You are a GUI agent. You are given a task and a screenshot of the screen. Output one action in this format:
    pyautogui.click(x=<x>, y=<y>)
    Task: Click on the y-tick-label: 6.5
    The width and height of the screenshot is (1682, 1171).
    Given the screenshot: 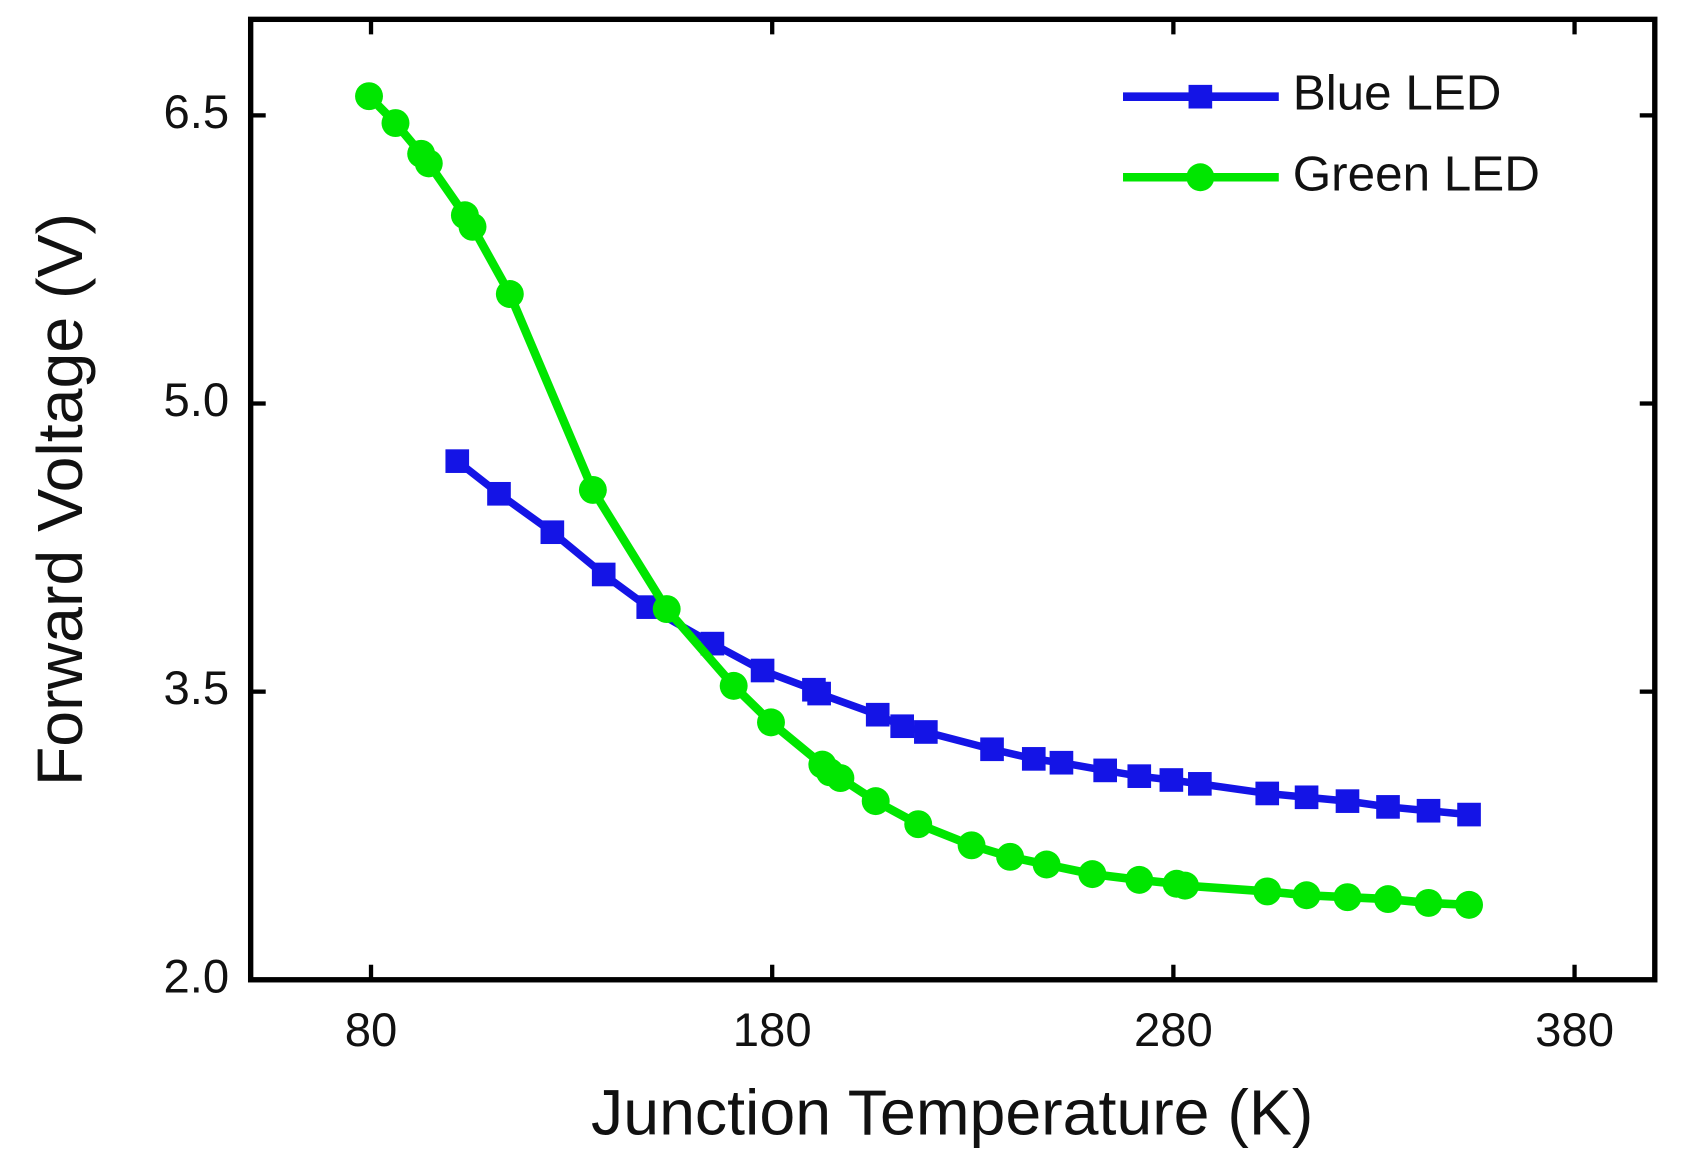 What is the action you would take?
    pyautogui.click(x=196, y=112)
    